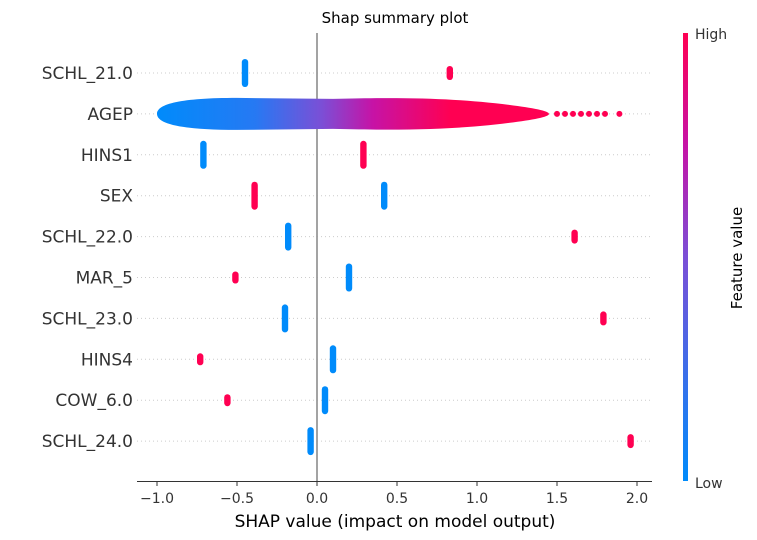 This screenshot has height=540, width=757. What do you see at coordinates (397, 499) in the screenshot?
I see `x-tick-label: 0.5` at bounding box center [397, 499].